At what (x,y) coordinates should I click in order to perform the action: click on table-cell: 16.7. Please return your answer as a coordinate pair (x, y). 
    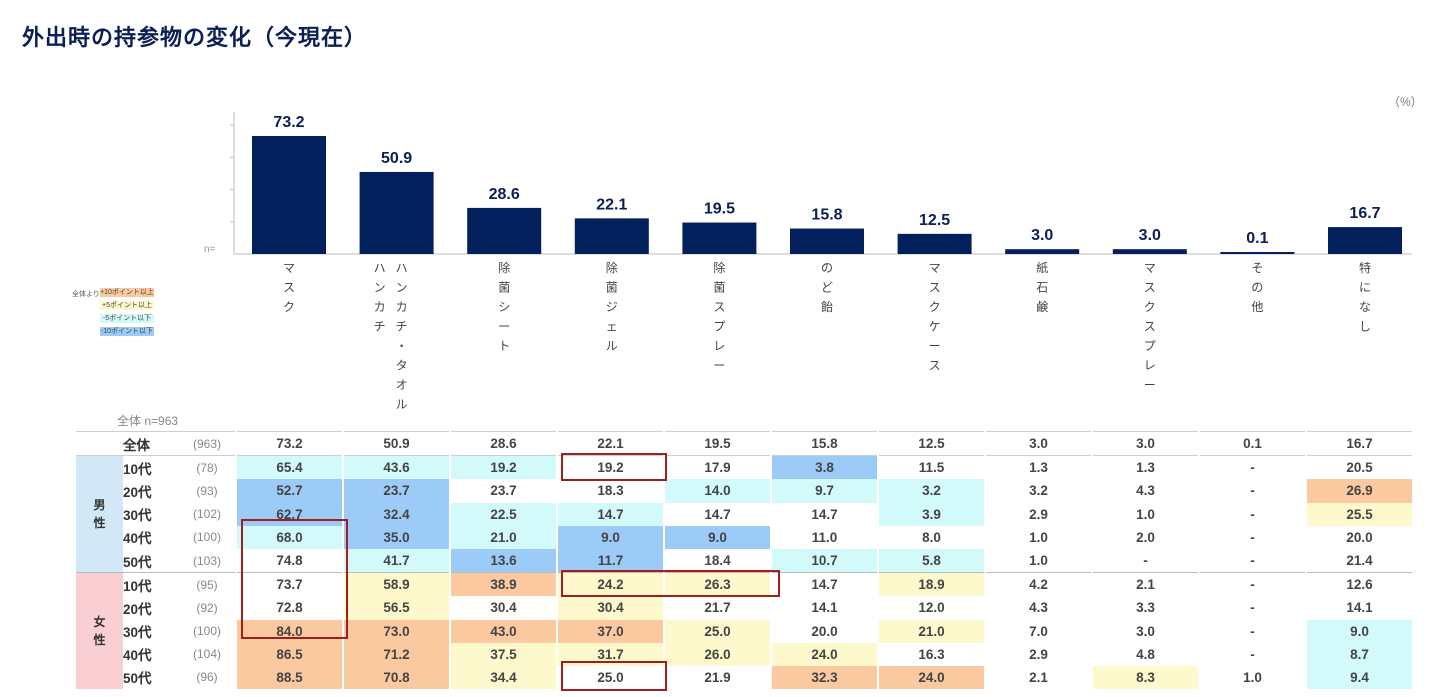
    Looking at the image, I should click on (1358, 443).